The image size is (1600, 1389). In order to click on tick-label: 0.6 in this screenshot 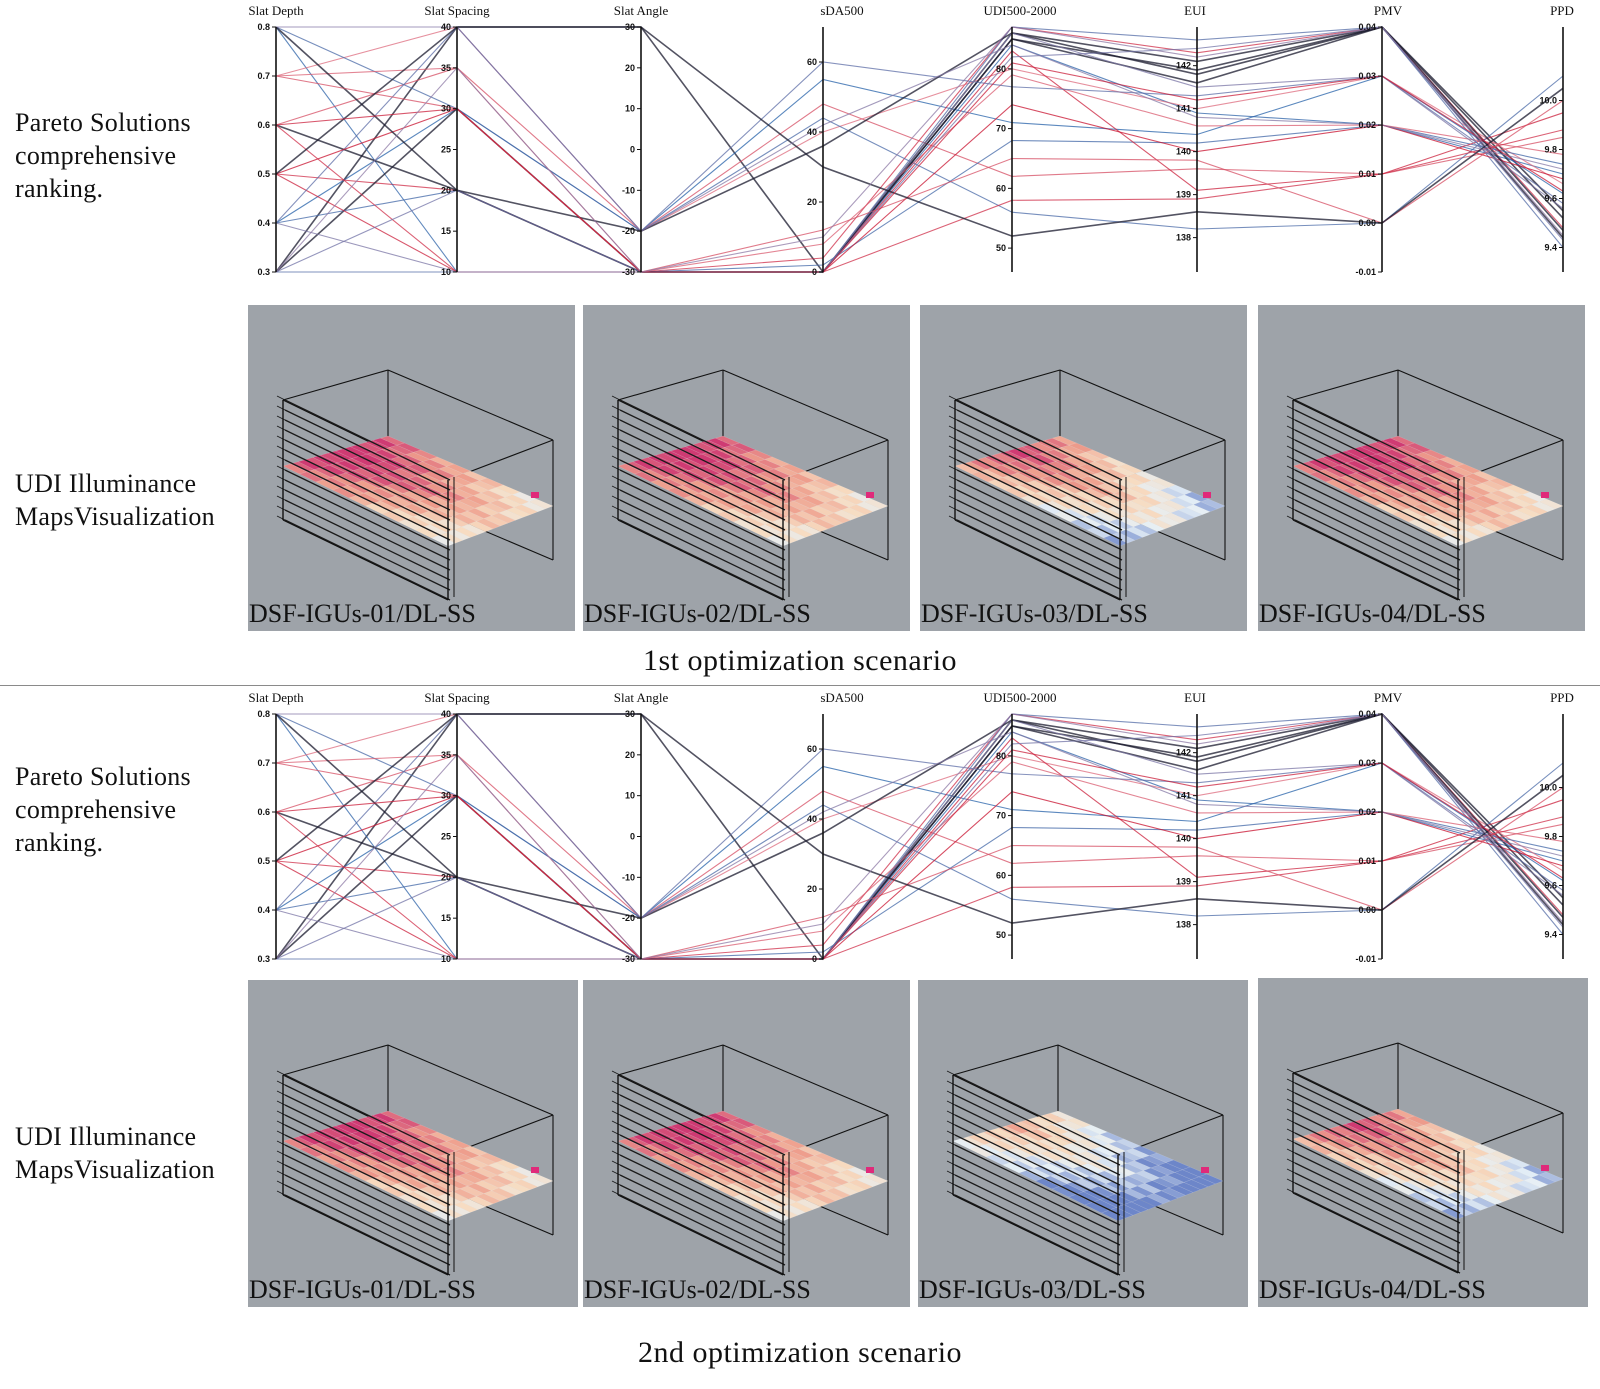, I will do `click(263, 125)`.